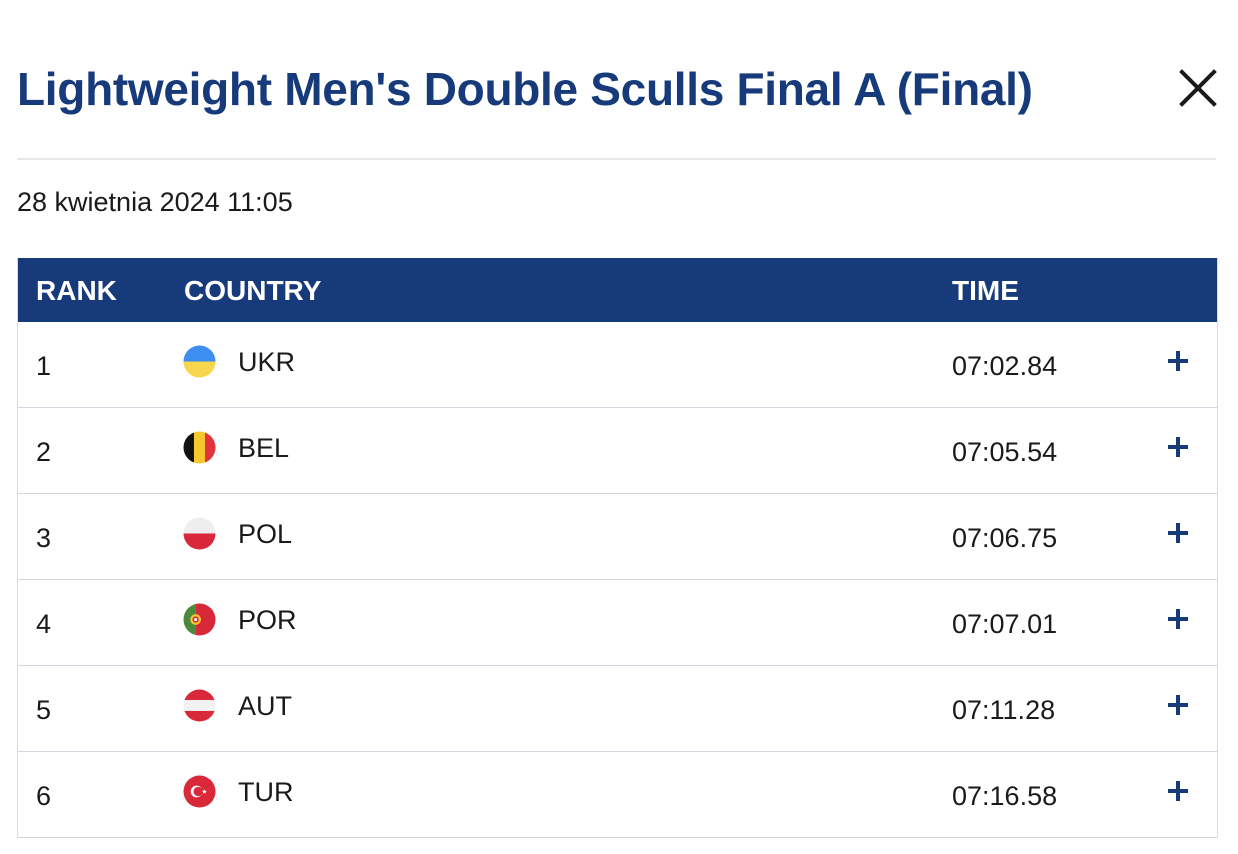 This screenshot has height=854, width=1238. Describe the element at coordinates (616, 159) in the screenshot. I see `title-divider` at that location.